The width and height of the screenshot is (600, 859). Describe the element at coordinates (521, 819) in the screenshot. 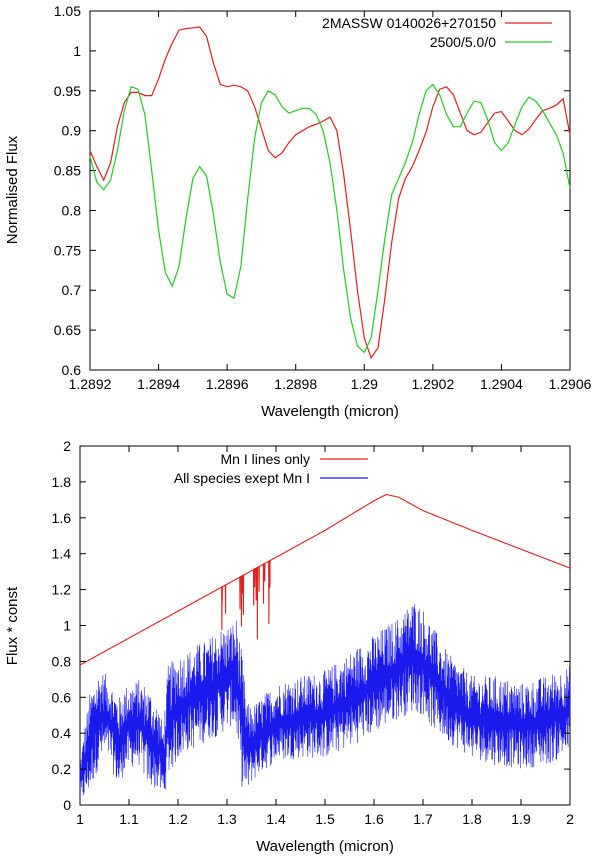

I see `bottom-x-tick-label: 1.9` at that location.